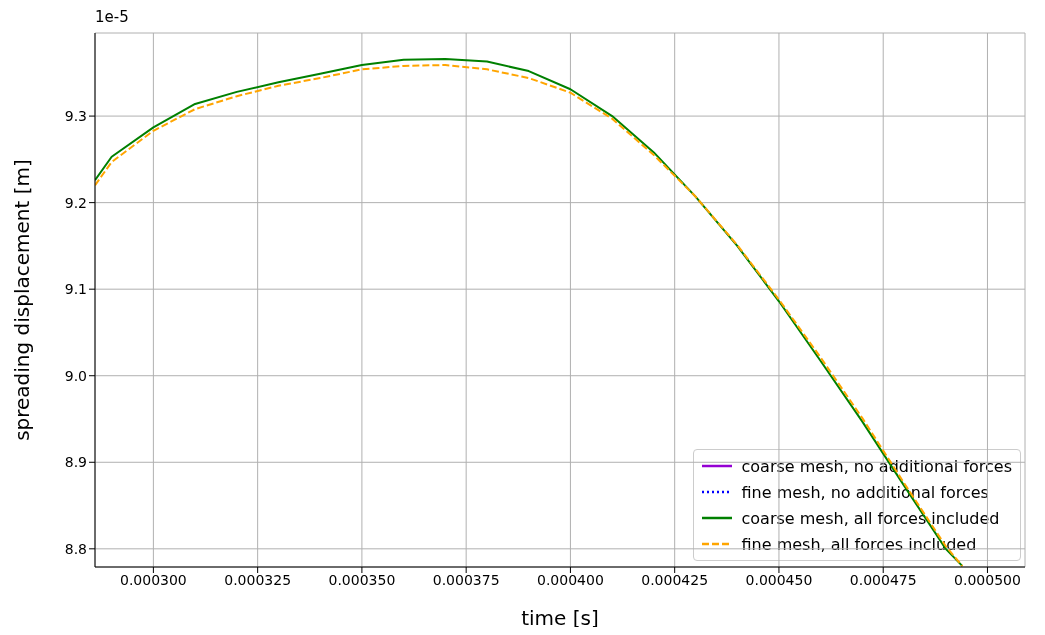 This screenshot has height=635, width=1045. I want to click on x-tick-label: 0.000375, so click(466, 579).